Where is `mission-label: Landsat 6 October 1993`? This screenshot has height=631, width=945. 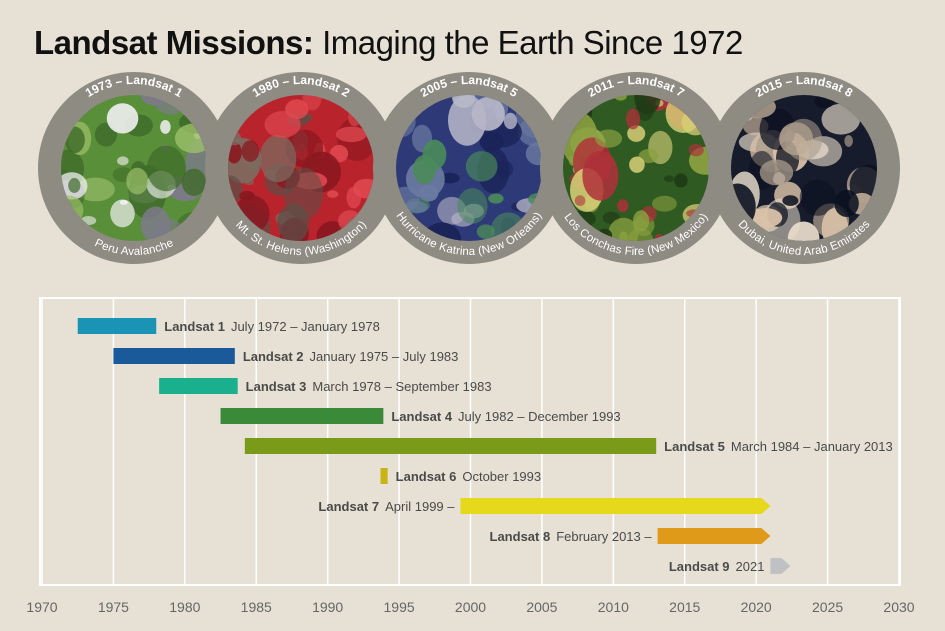
mission-label: Landsat 6 October 1993 is located at coordinates (468, 476).